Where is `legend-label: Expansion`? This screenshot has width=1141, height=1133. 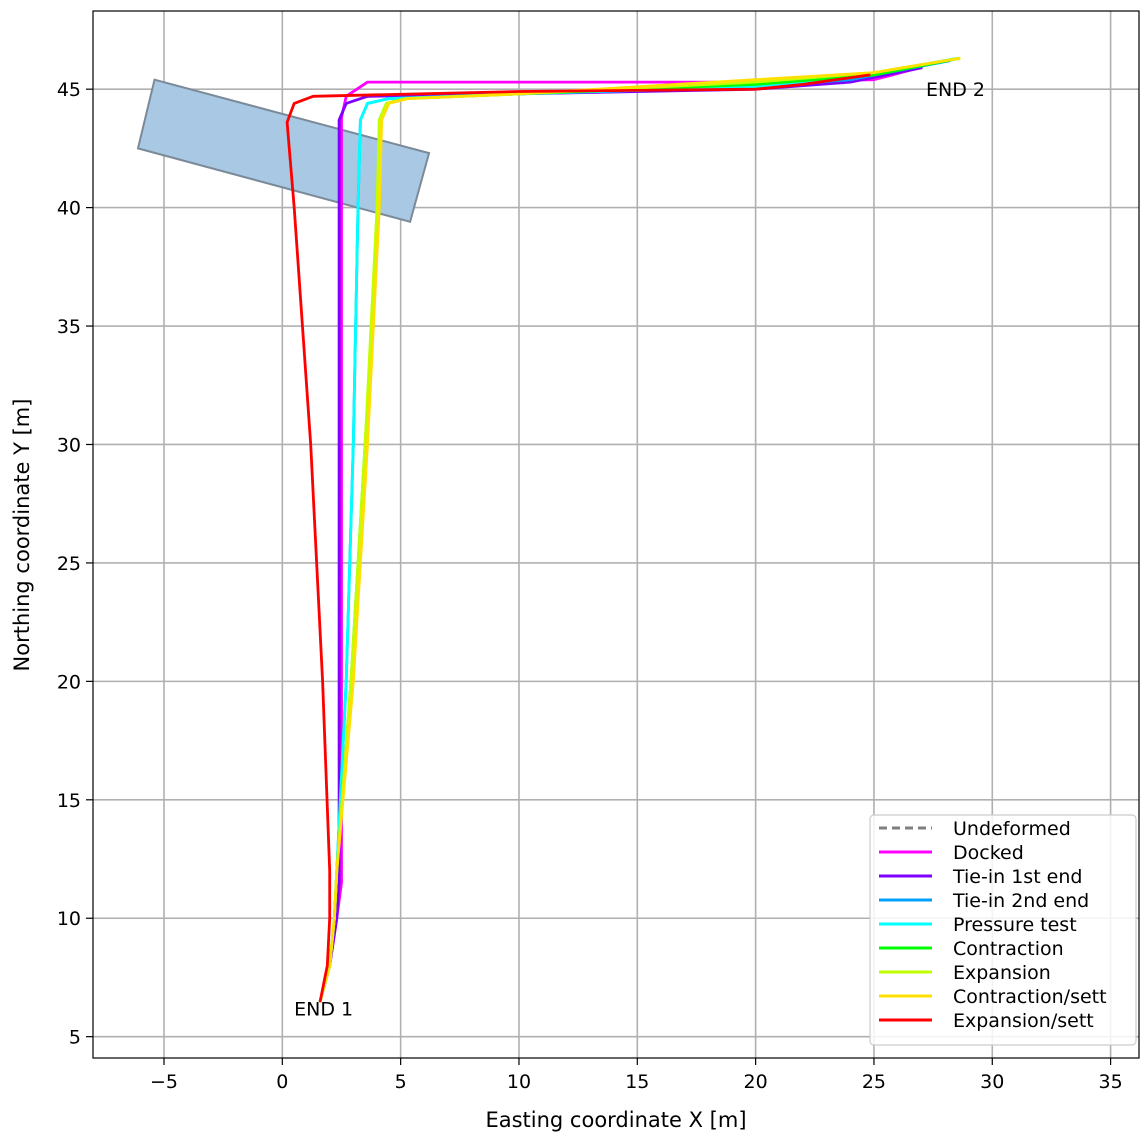
legend-label: Expansion is located at coordinates (1002, 973).